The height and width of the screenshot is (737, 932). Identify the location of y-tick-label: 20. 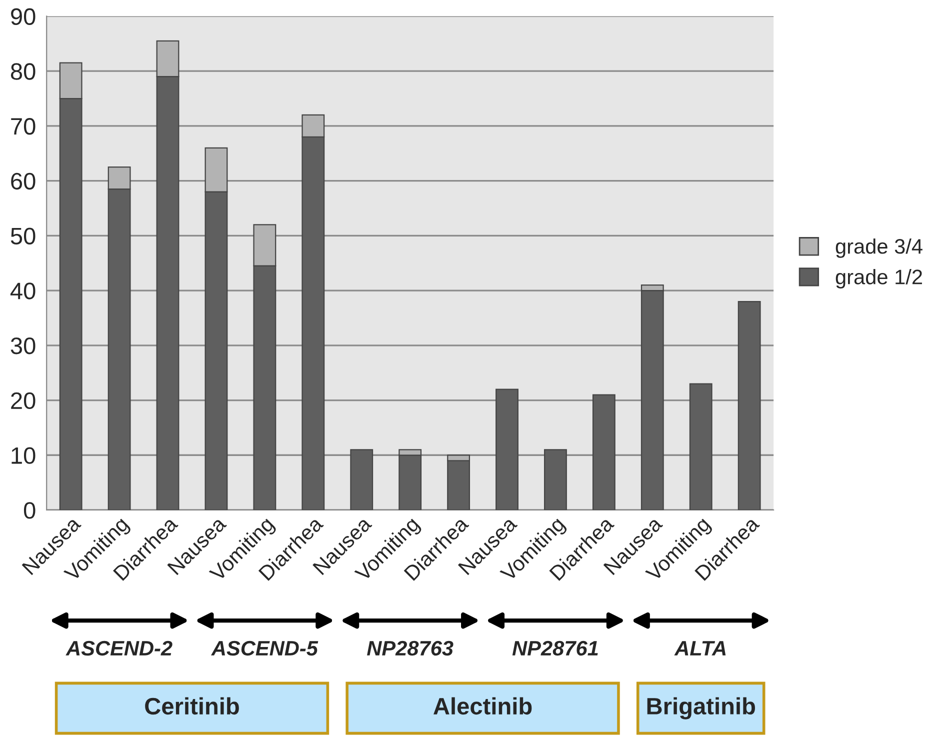
(23, 401).